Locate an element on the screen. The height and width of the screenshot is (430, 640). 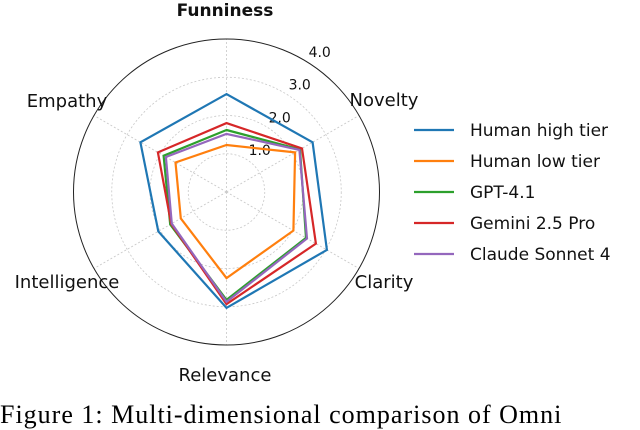
axis-label: Novelty is located at coordinates (384, 100).